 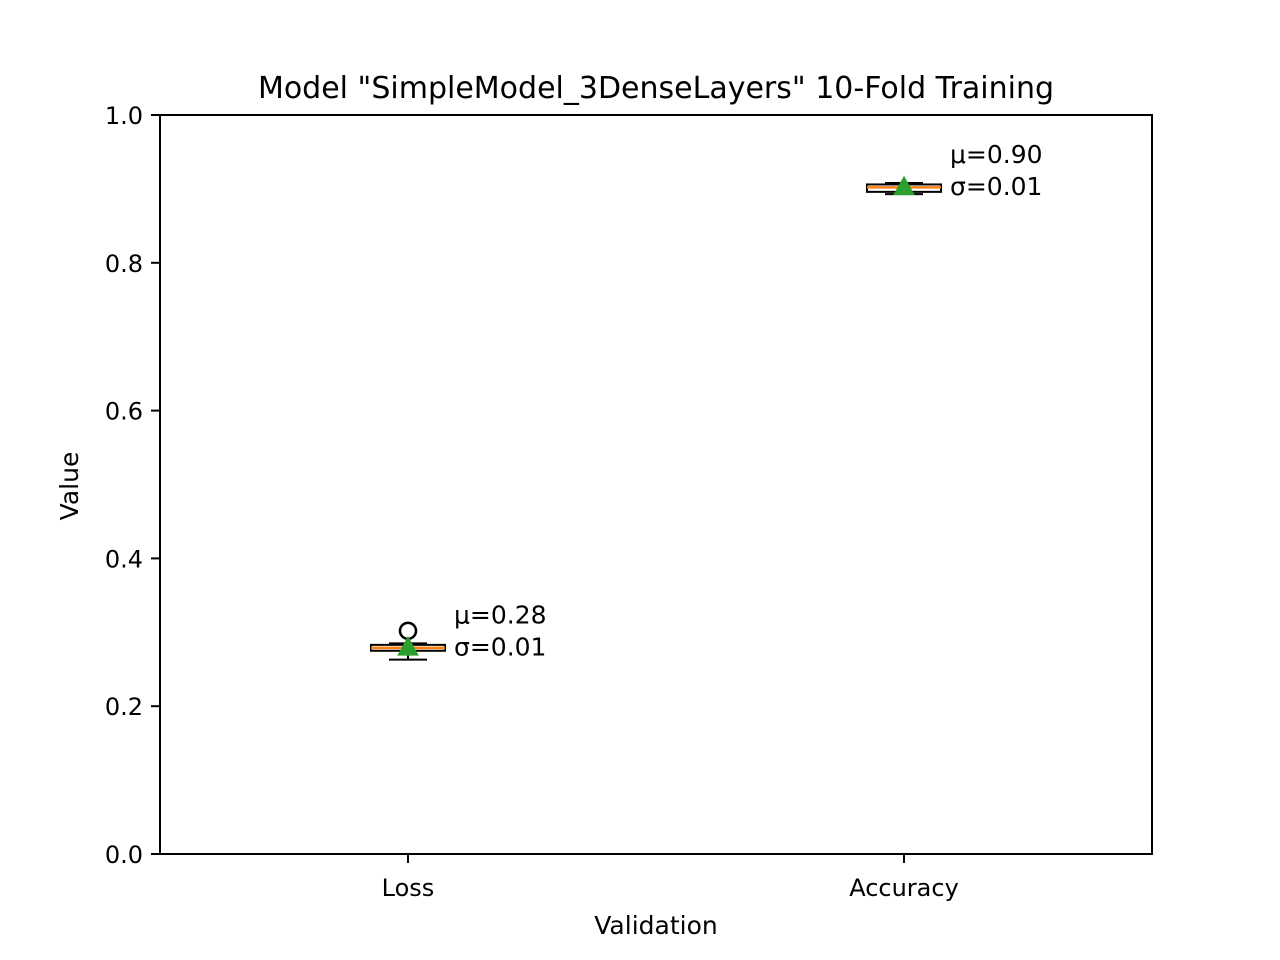 What do you see at coordinates (124, 264) in the screenshot?
I see `y-tick-label: 0.8` at bounding box center [124, 264].